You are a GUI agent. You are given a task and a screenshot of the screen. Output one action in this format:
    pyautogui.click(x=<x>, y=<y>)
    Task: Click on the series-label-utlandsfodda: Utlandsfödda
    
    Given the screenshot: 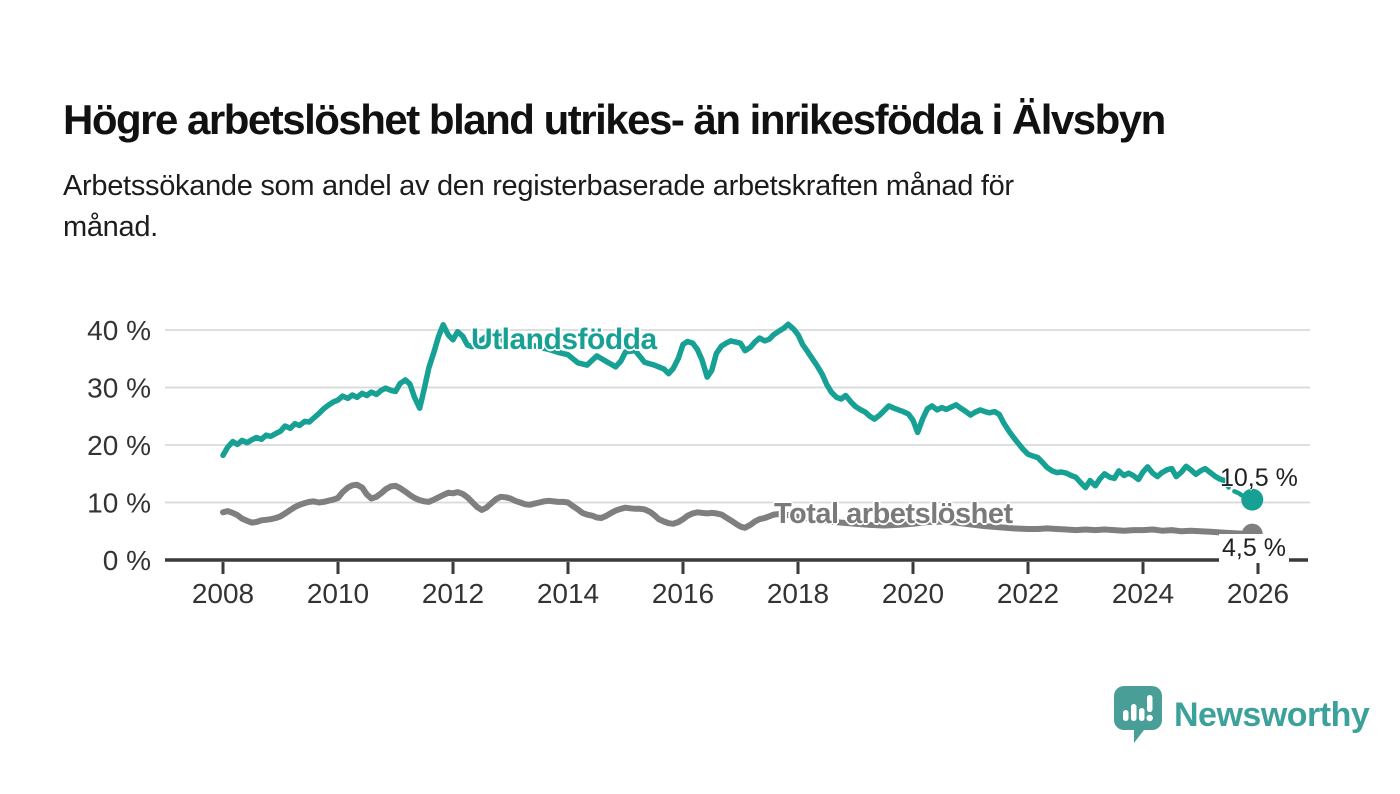 What is the action you would take?
    pyautogui.click(x=564, y=339)
    